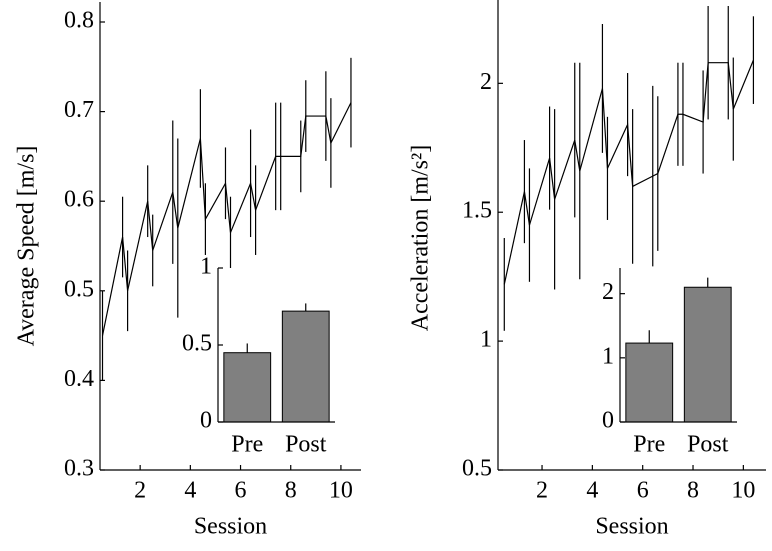 This screenshot has width=772, height=551. I want to click on y-axis-label: Acceleration [m/s²], so click(421, 238).